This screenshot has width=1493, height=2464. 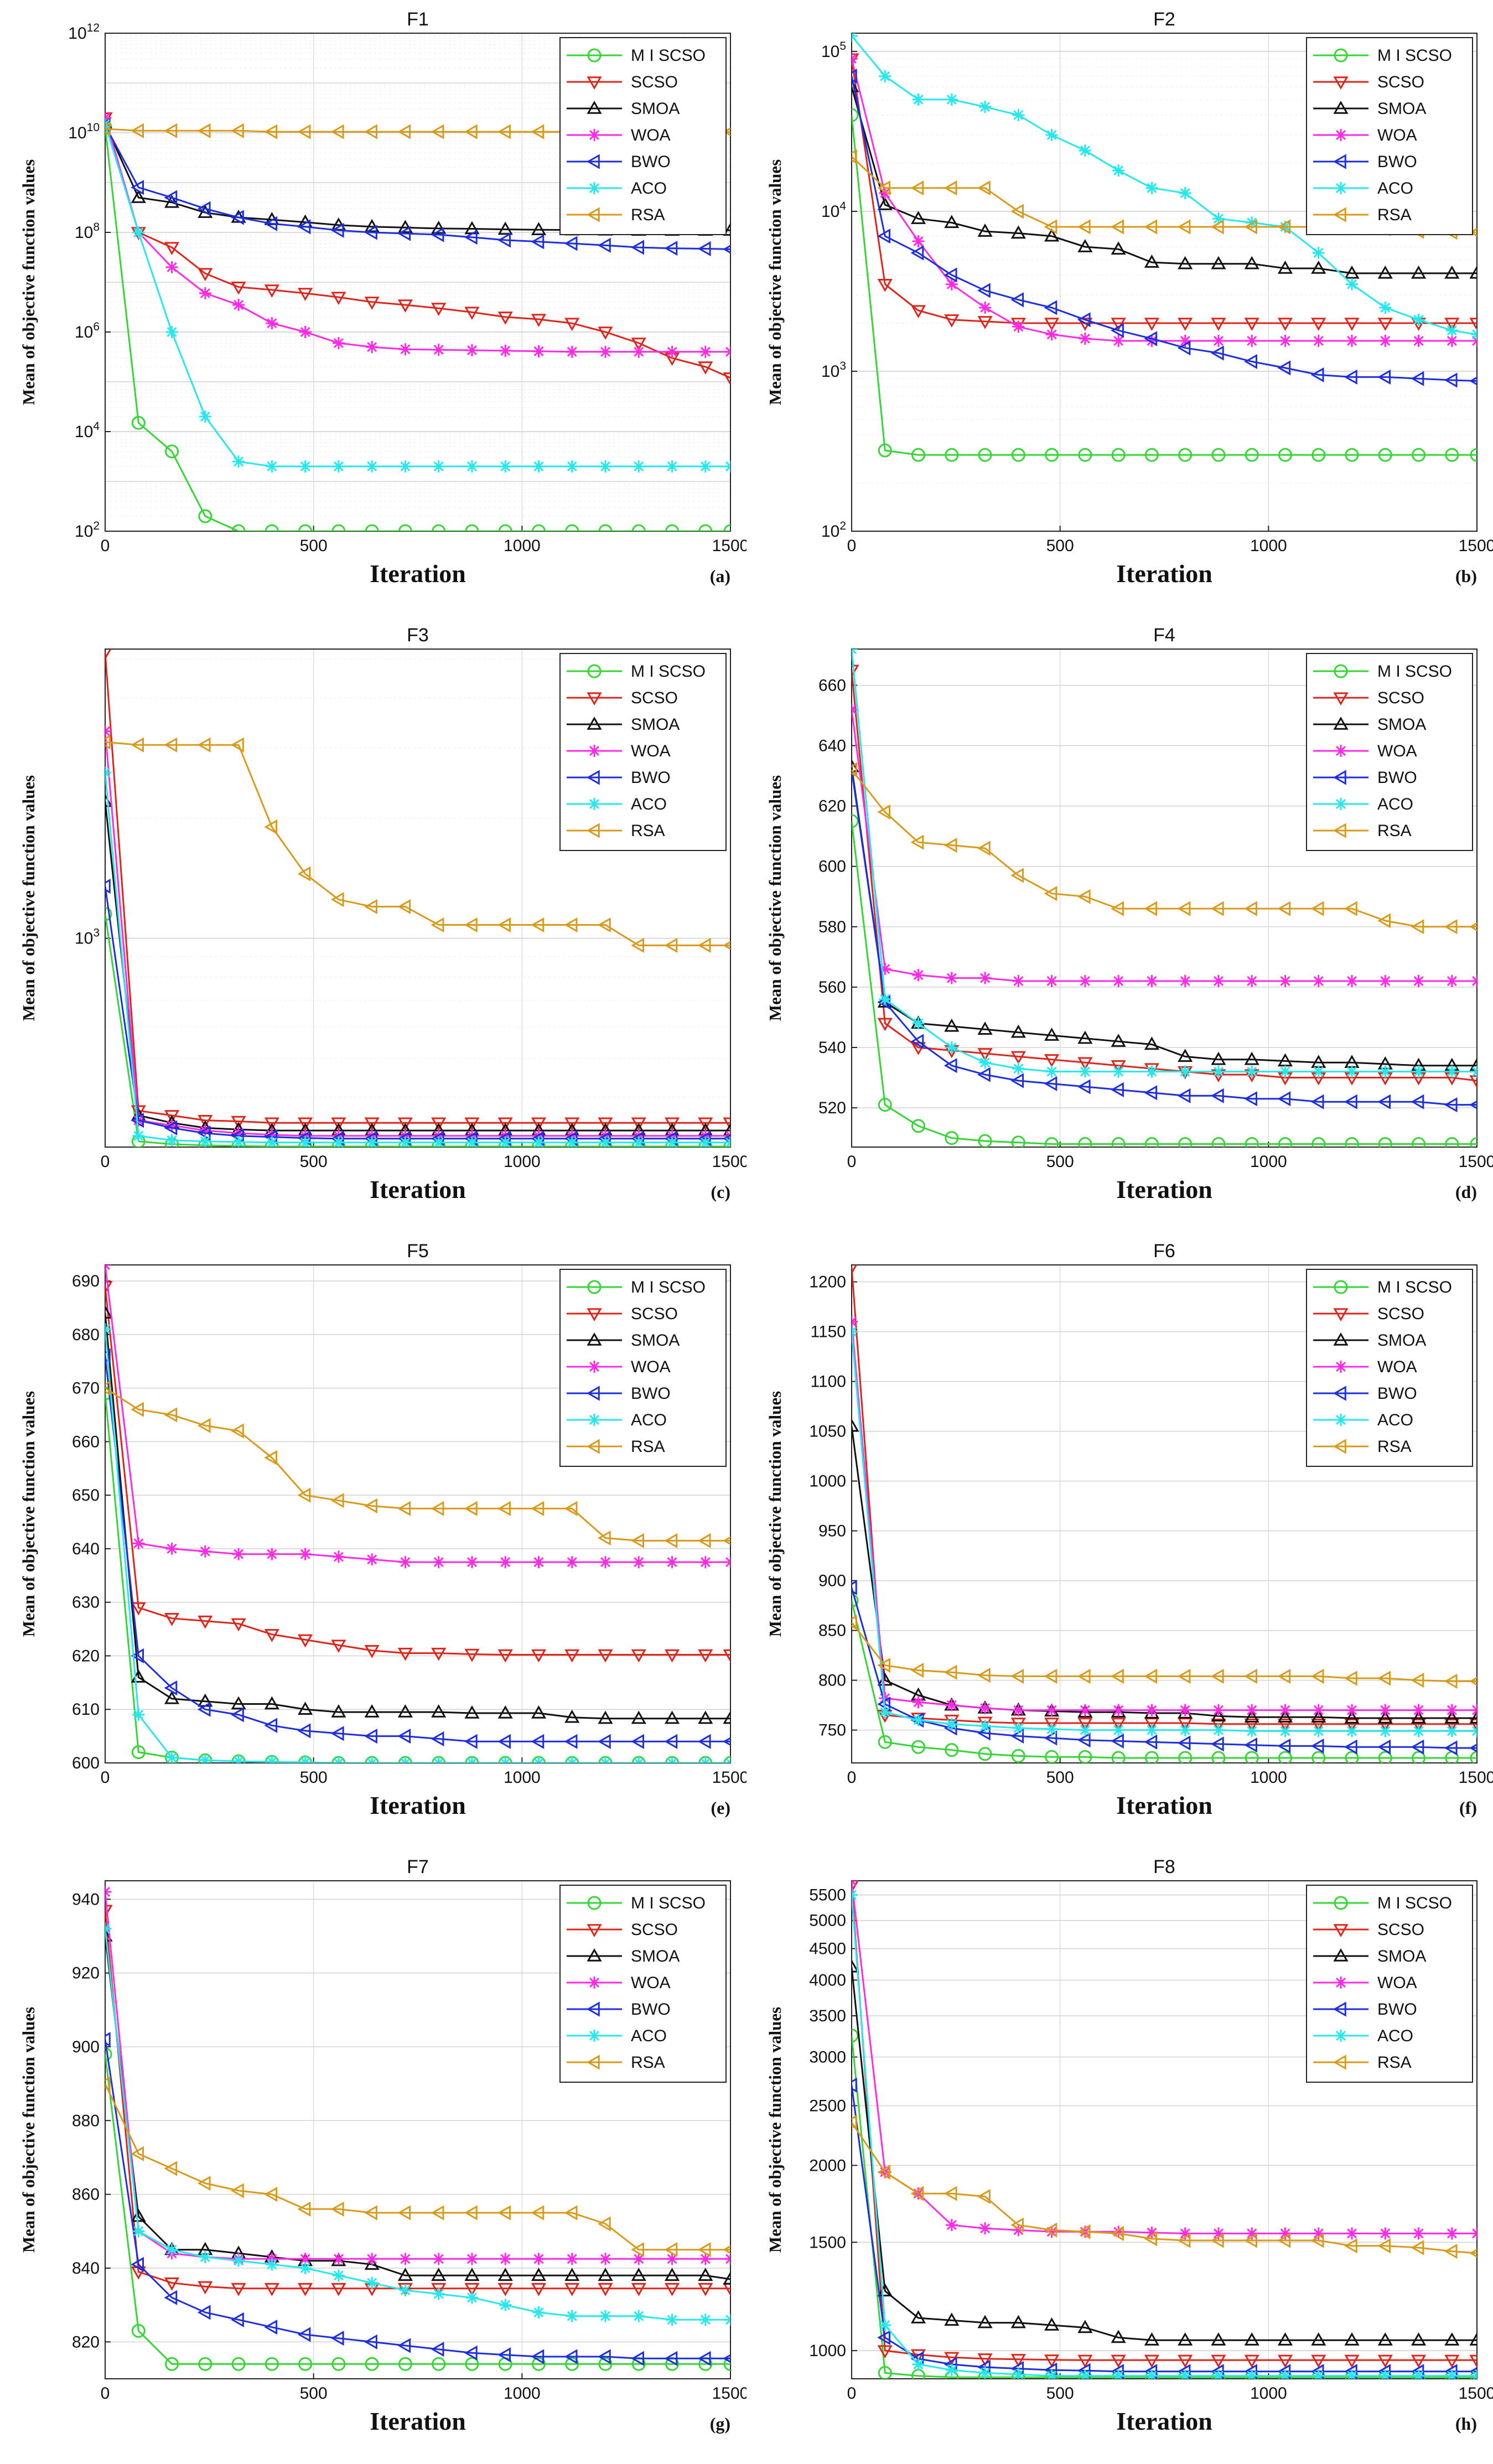 I want to click on ticks: 0 500 1000 1500 103, so click(x=411, y=1049).